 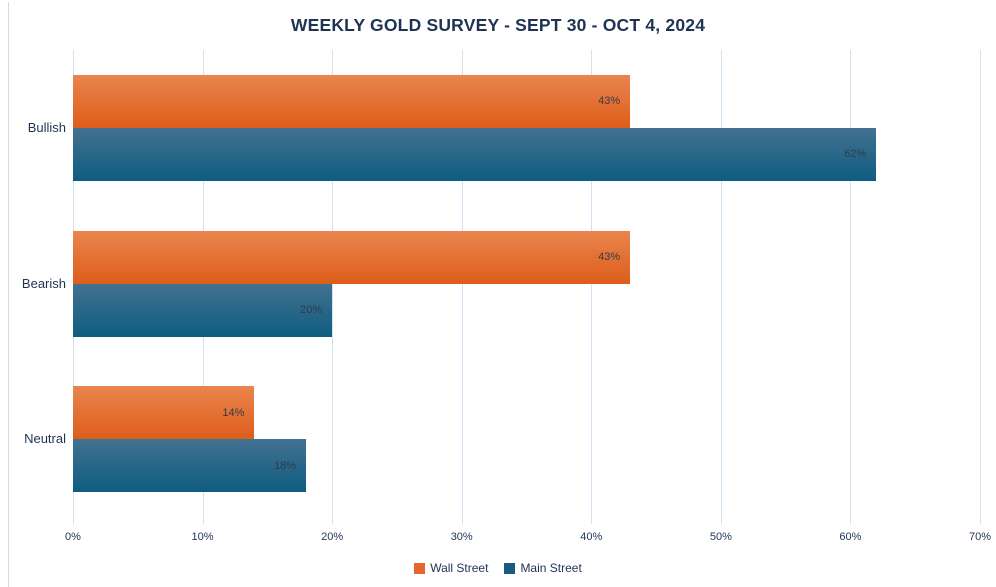 What do you see at coordinates (551, 568) in the screenshot?
I see `legend-label-main-street: Main Street` at bounding box center [551, 568].